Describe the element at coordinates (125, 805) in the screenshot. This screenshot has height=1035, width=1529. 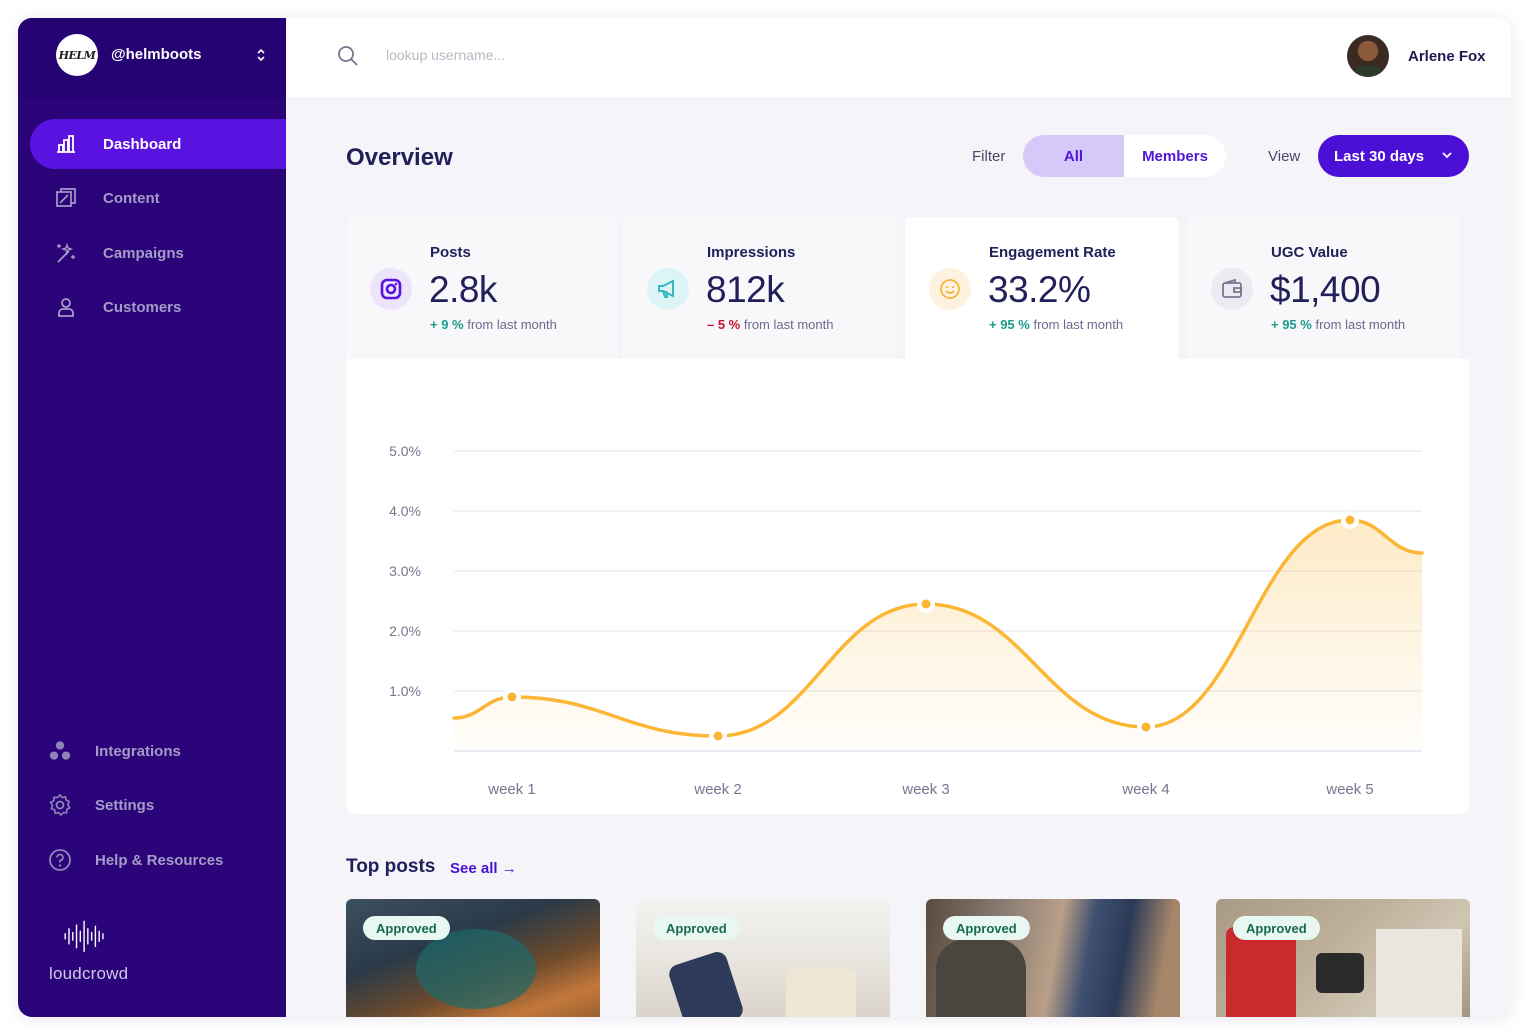
I see `sidebar-item-label: Settings` at that location.